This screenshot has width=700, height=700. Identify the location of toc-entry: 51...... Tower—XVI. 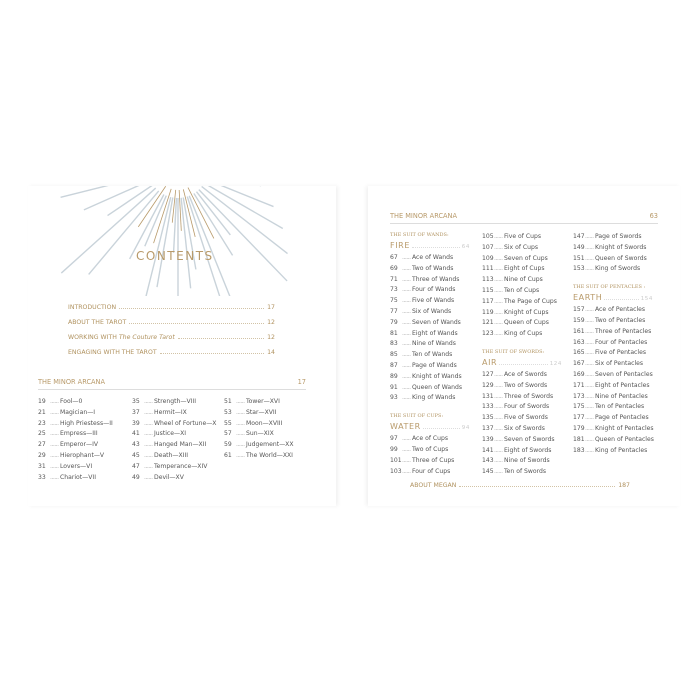
(259, 402).